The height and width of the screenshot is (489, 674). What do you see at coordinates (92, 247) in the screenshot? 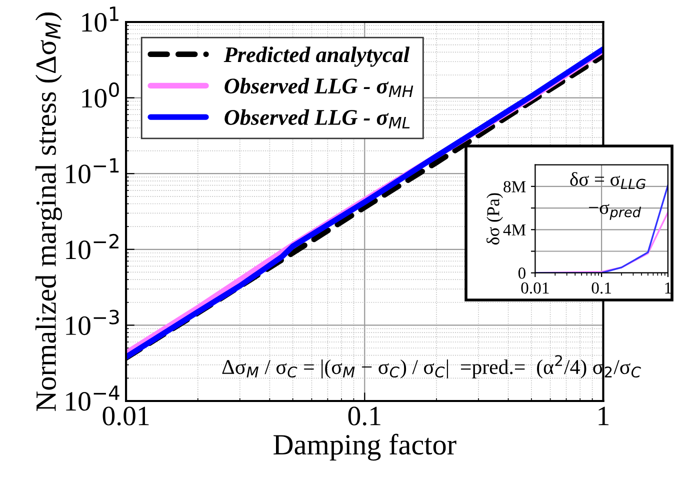
I see `y-tick-label: 10$^{−2}$` at bounding box center [92, 247].